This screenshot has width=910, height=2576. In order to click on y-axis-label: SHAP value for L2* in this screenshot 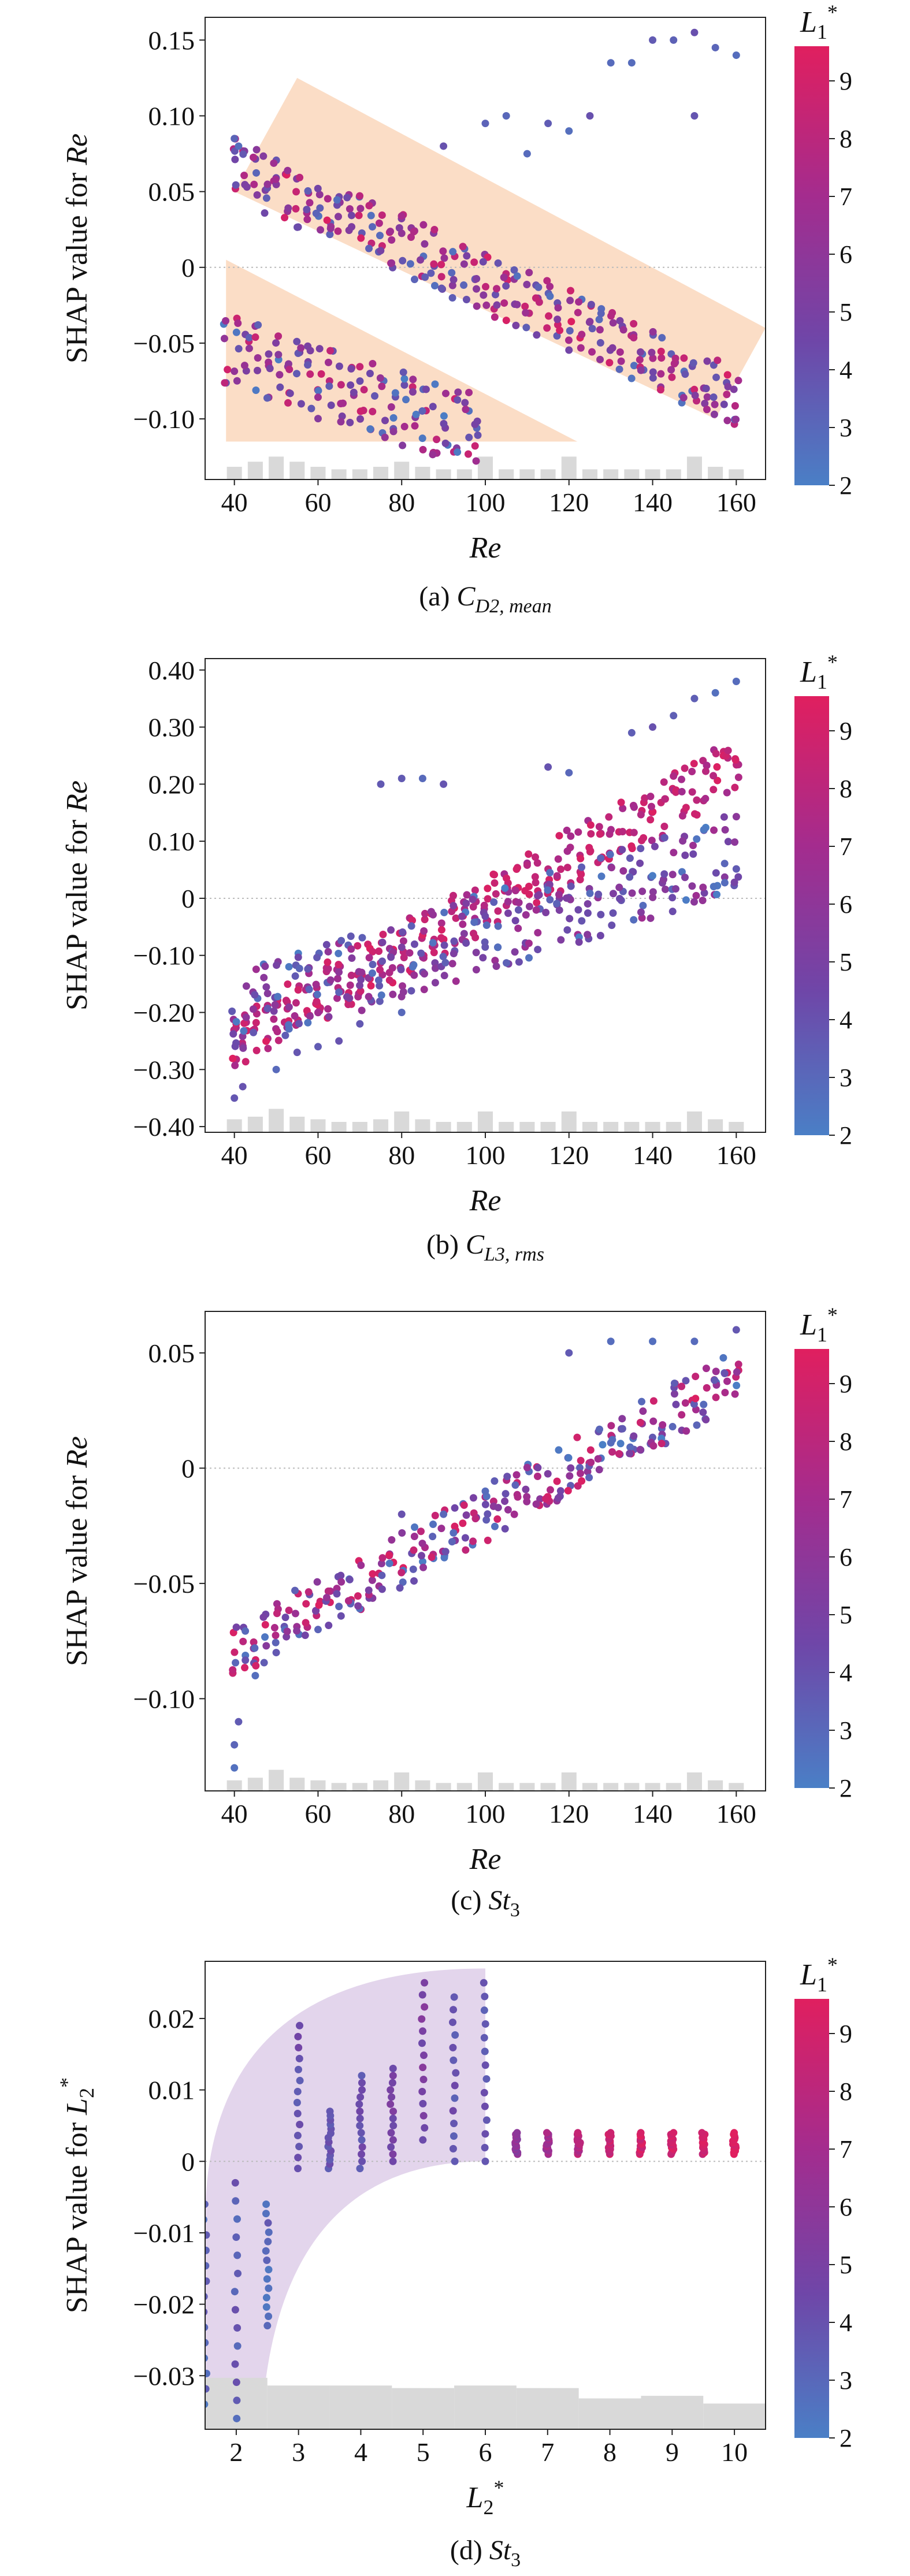, I will do `click(76, 2195)`.